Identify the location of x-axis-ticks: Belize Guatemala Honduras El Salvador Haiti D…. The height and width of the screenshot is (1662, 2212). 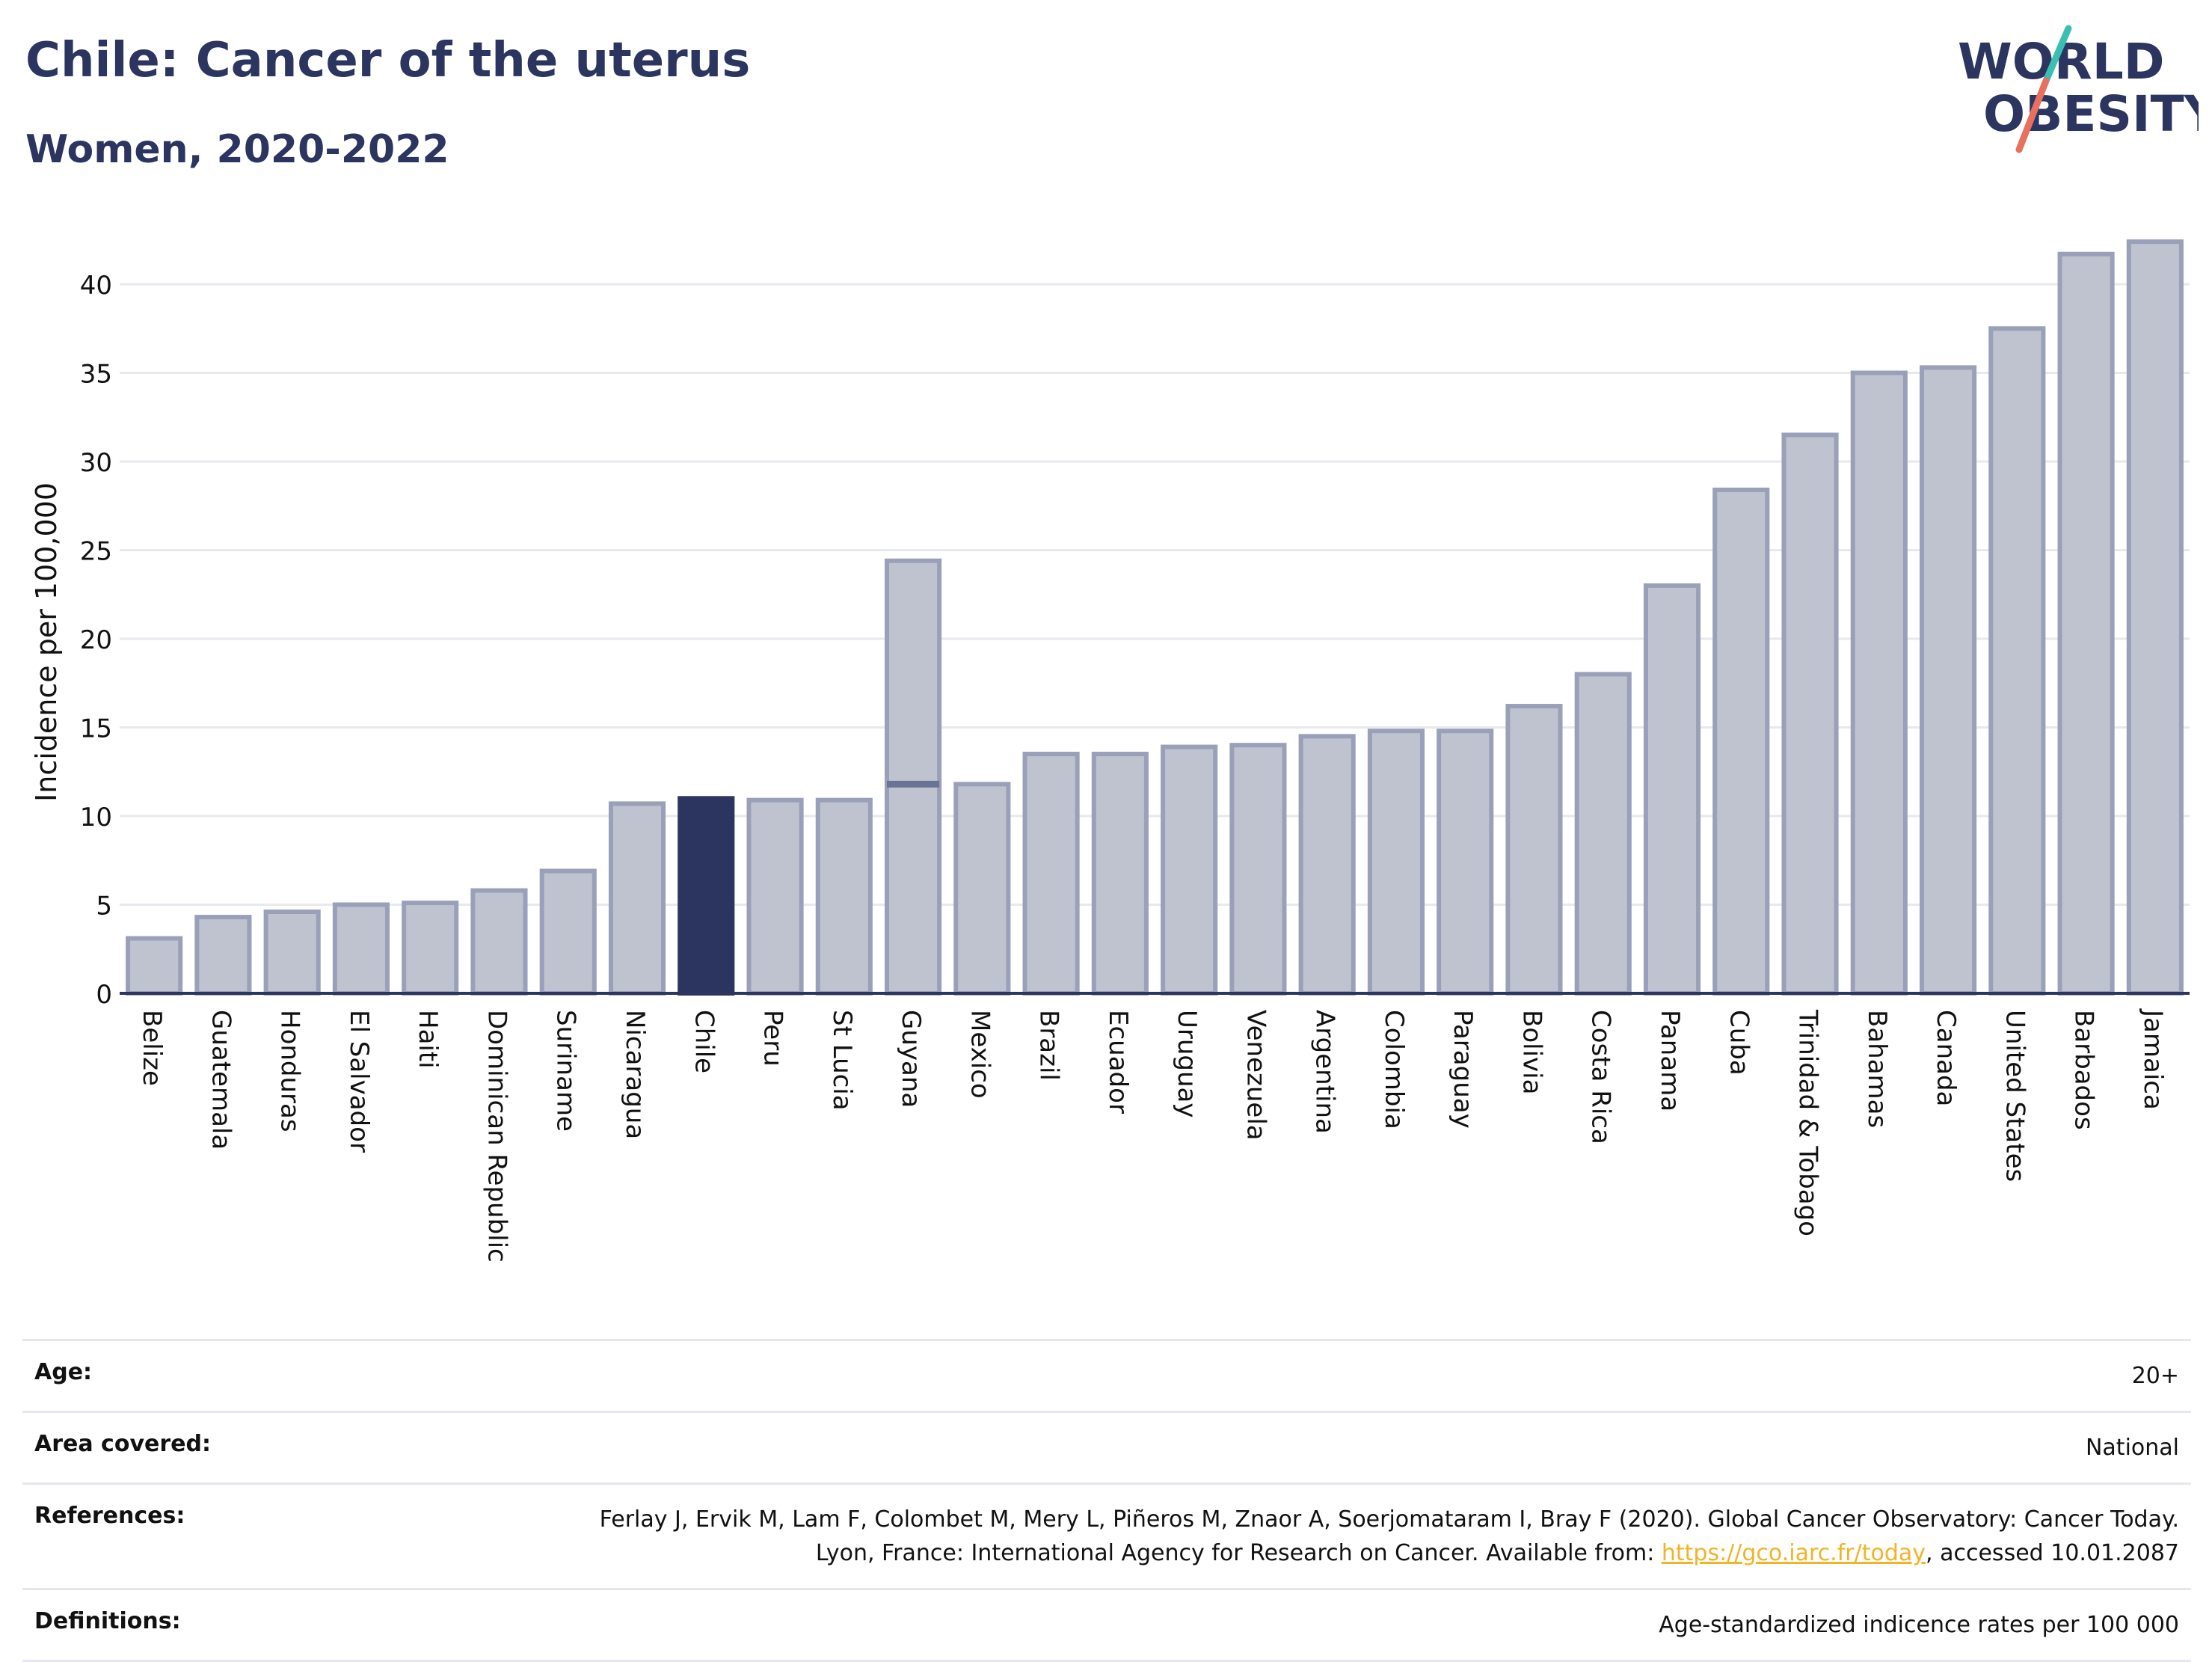
(1152, 1135).